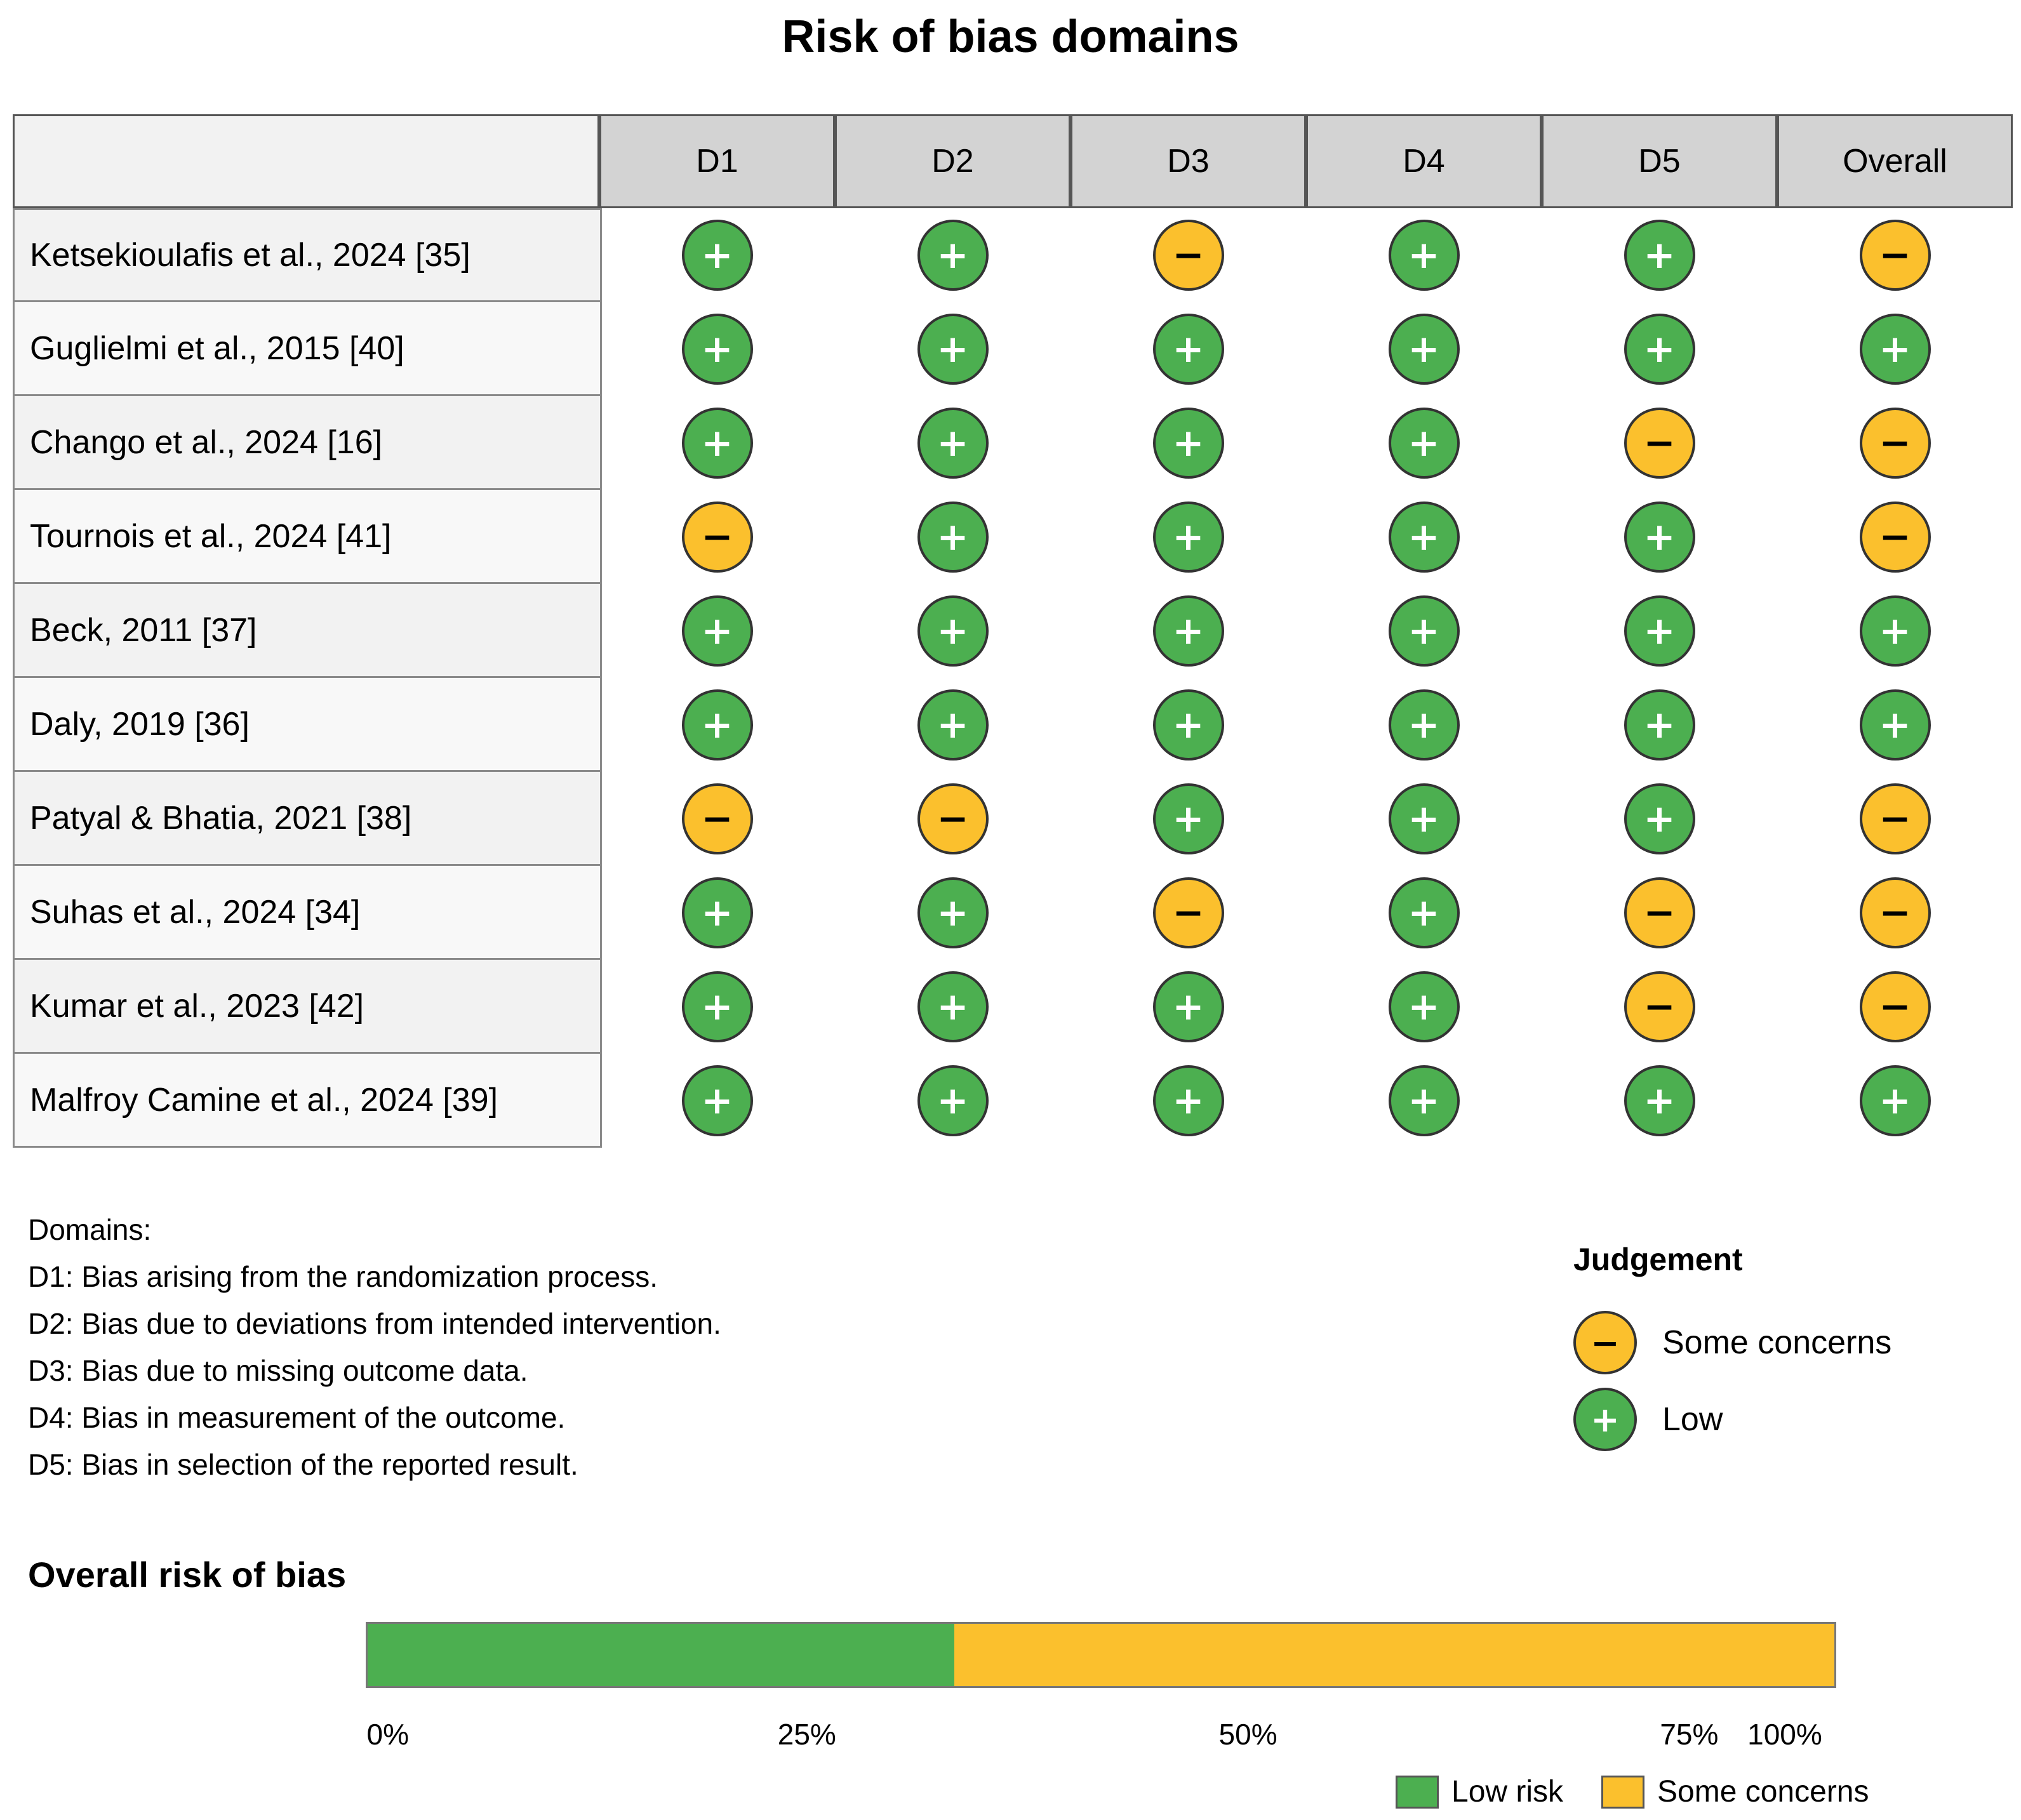 Image resolution: width=2021 pixels, height=1820 pixels. What do you see at coordinates (387, 1734) in the screenshot?
I see `axis-tick-label: 0%` at bounding box center [387, 1734].